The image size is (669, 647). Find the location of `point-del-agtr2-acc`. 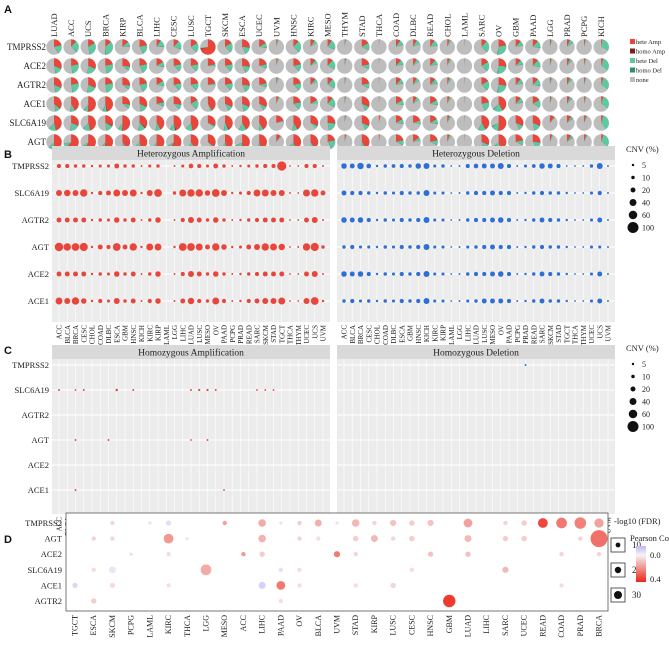

point-del-agtr2-acc is located at coordinates (344, 220).